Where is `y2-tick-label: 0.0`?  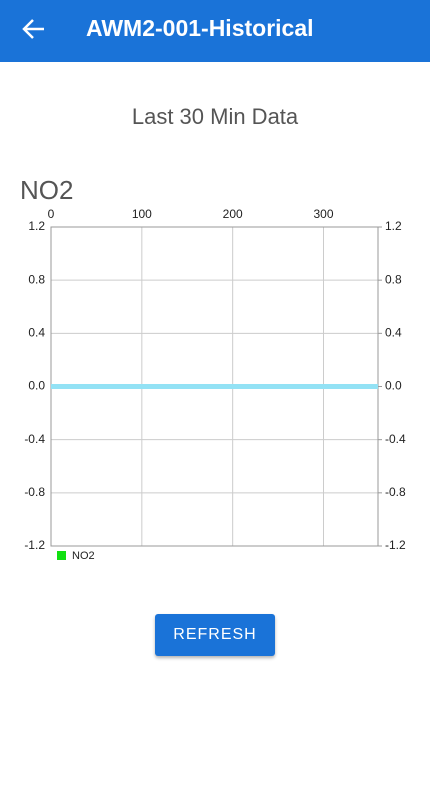
y2-tick-label: 0.0 is located at coordinates (393, 386).